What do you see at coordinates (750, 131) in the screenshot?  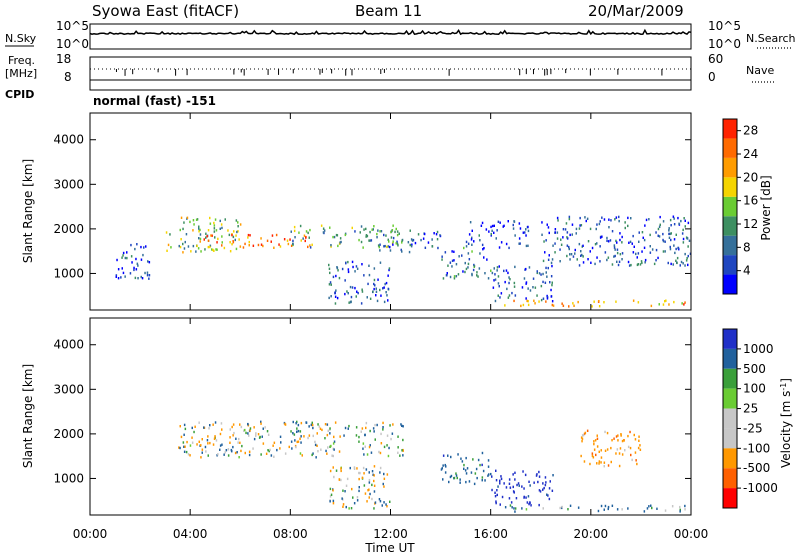 I see `power-colorbar-label: 28` at bounding box center [750, 131].